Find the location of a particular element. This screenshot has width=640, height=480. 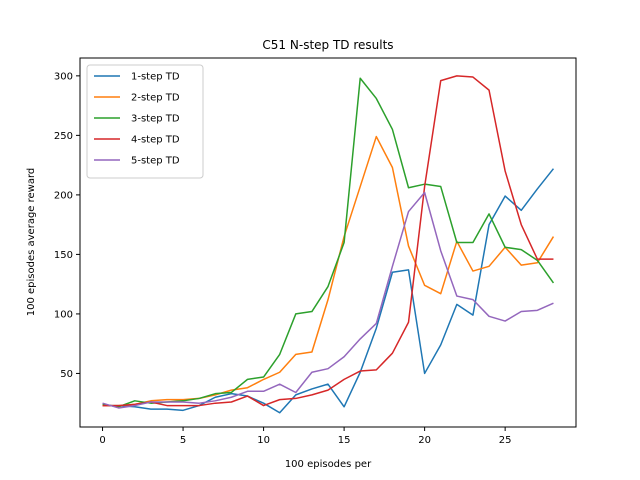

x-tick-label: 5 is located at coordinates (183, 440).